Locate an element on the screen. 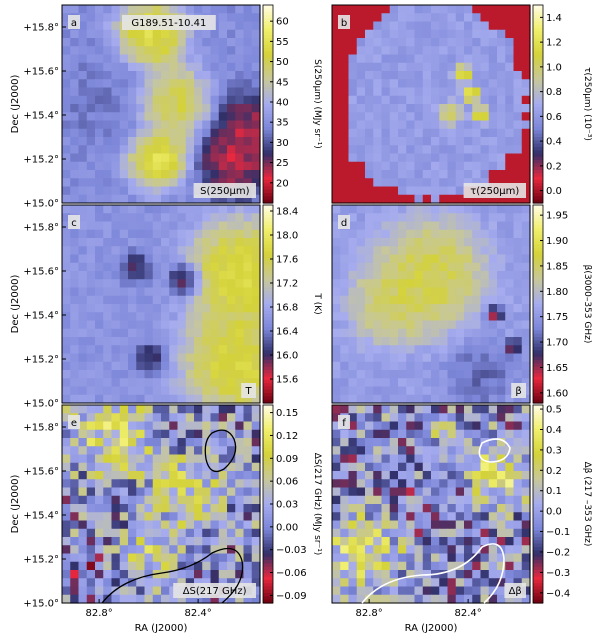 The height and width of the screenshot is (640, 600). colorbar-tick-label: 35 is located at coordinates (282, 123).